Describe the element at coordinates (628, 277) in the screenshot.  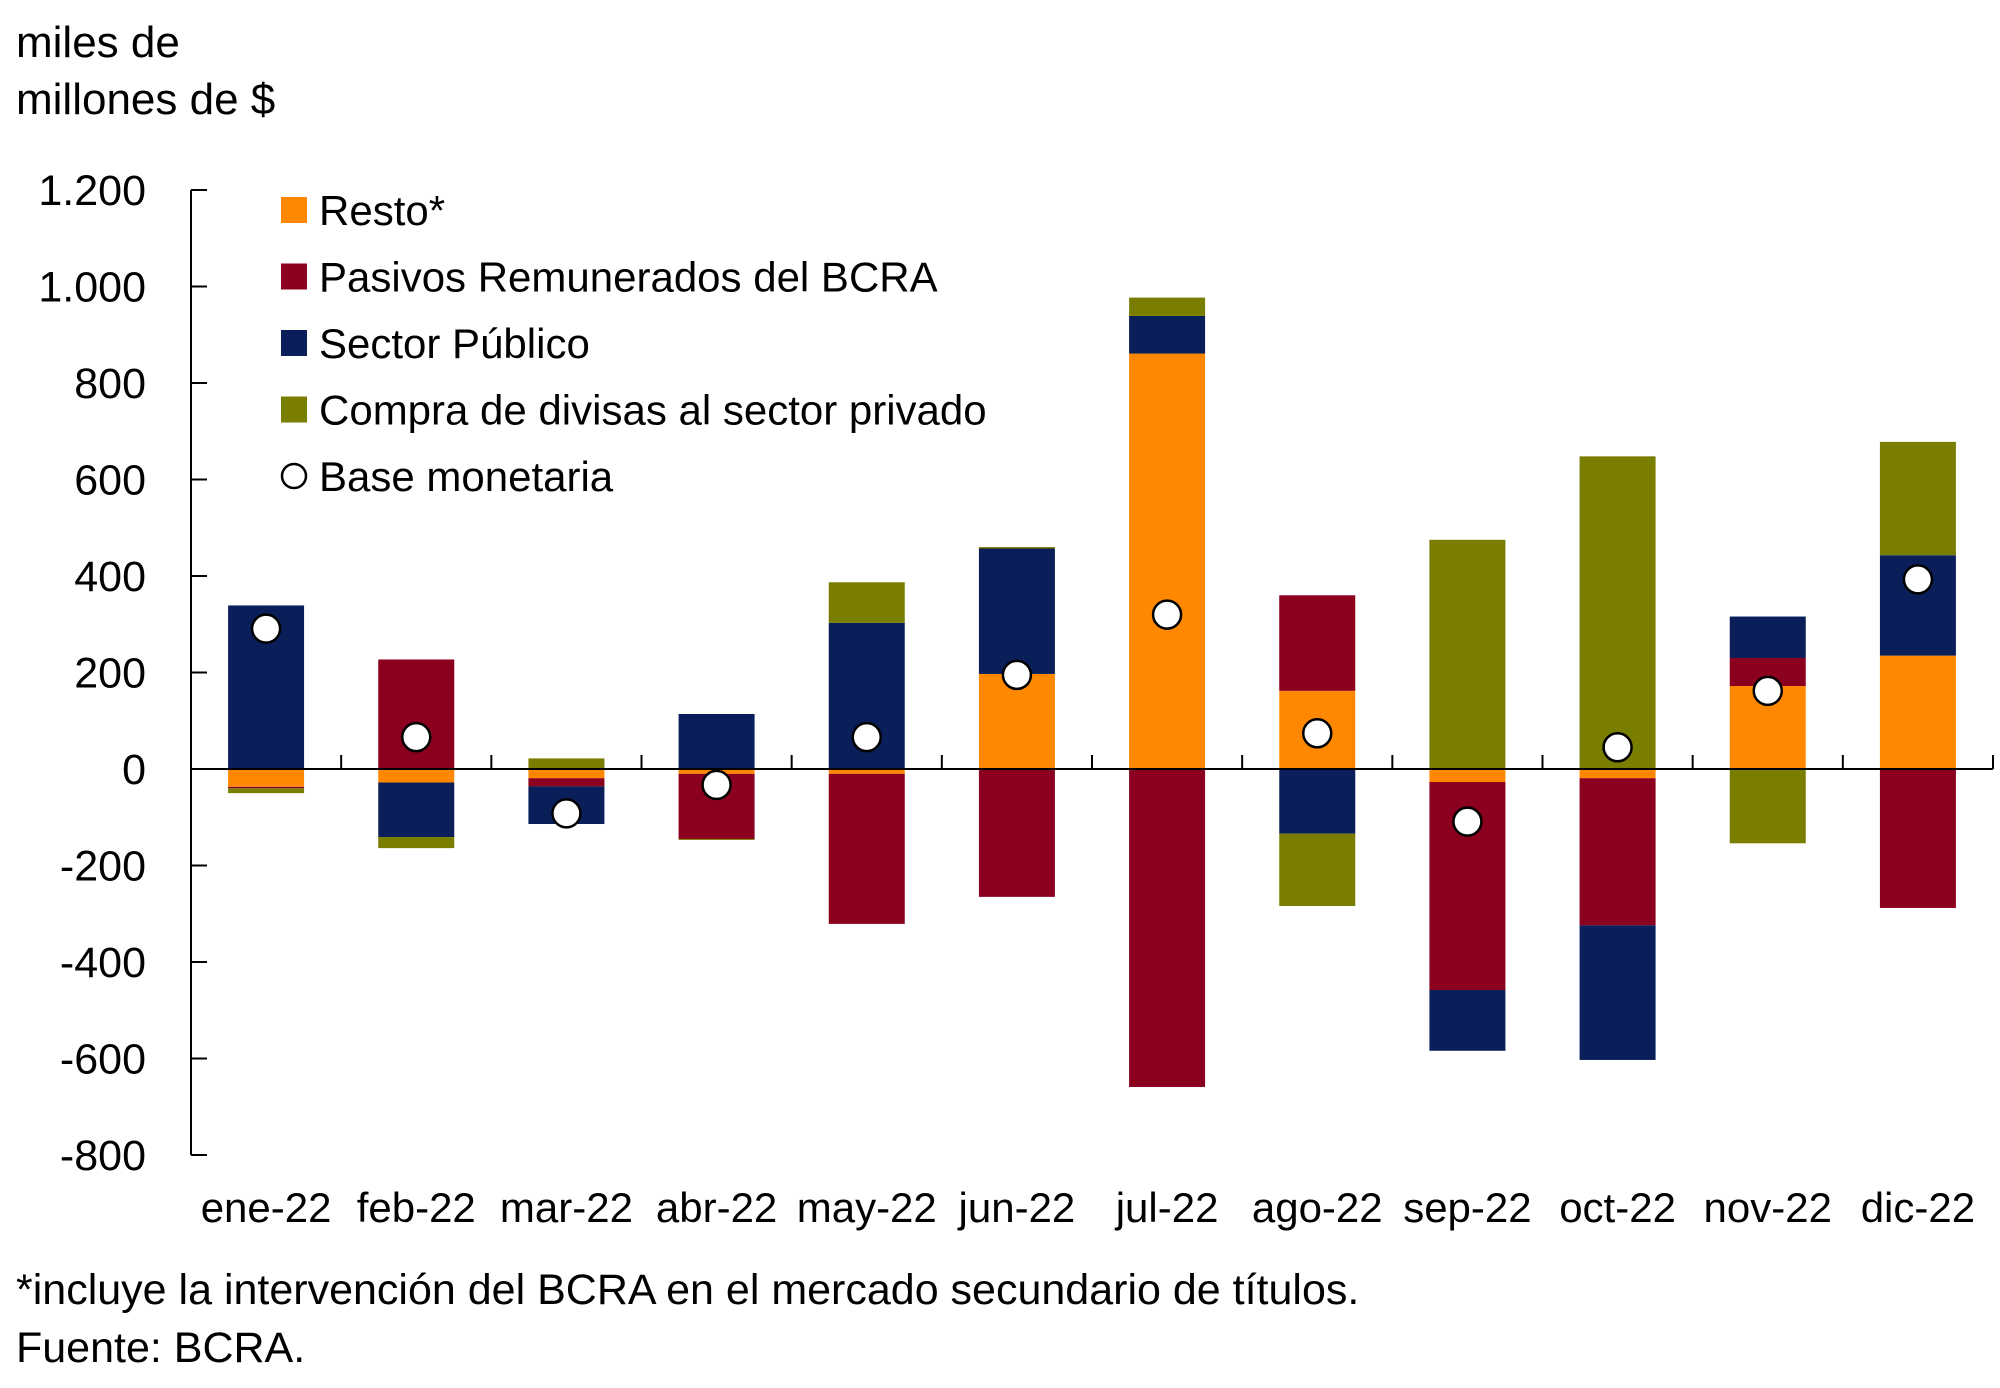
I see `legend-label: Pasivos Remunerados del BCRA` at that location.